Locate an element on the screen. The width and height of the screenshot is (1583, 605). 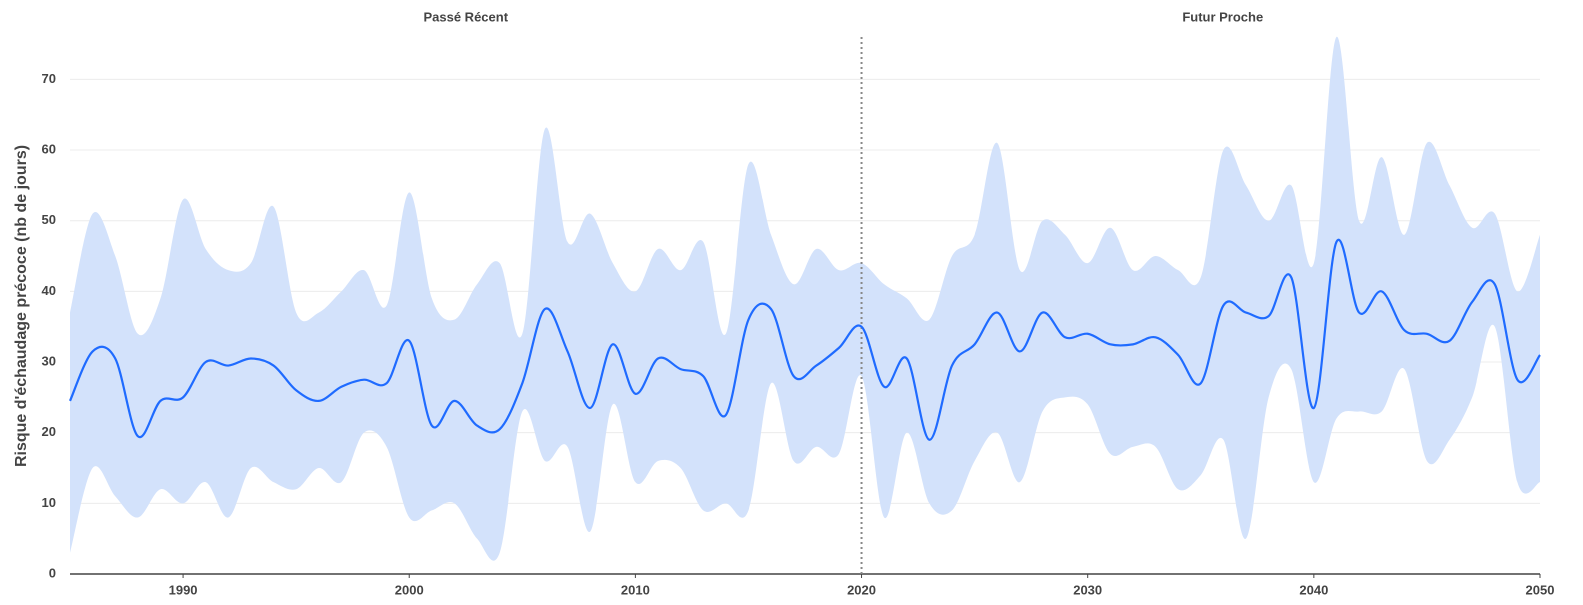
y-tick-label: 30 is located at coordinates (49, 360).